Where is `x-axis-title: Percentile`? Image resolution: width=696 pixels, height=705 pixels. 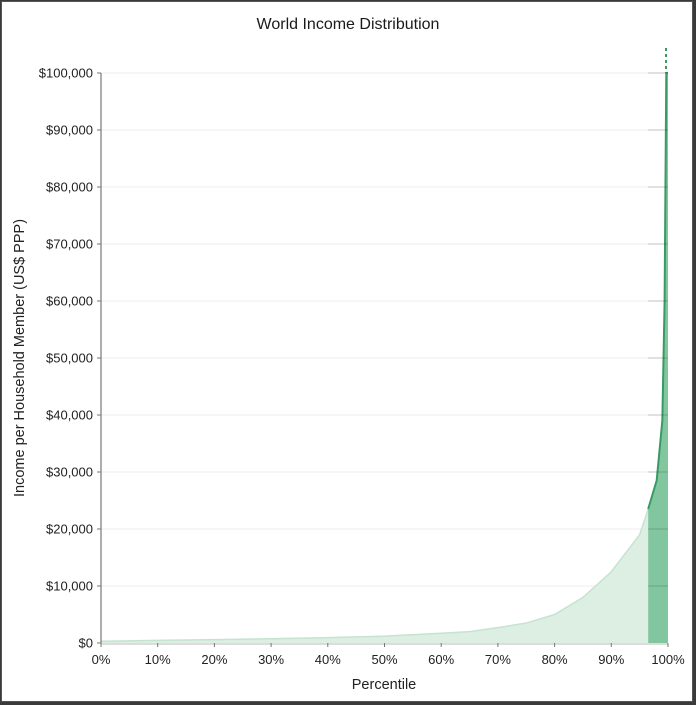 x-axis-title: Percentile is located at coordinates (384, 685).